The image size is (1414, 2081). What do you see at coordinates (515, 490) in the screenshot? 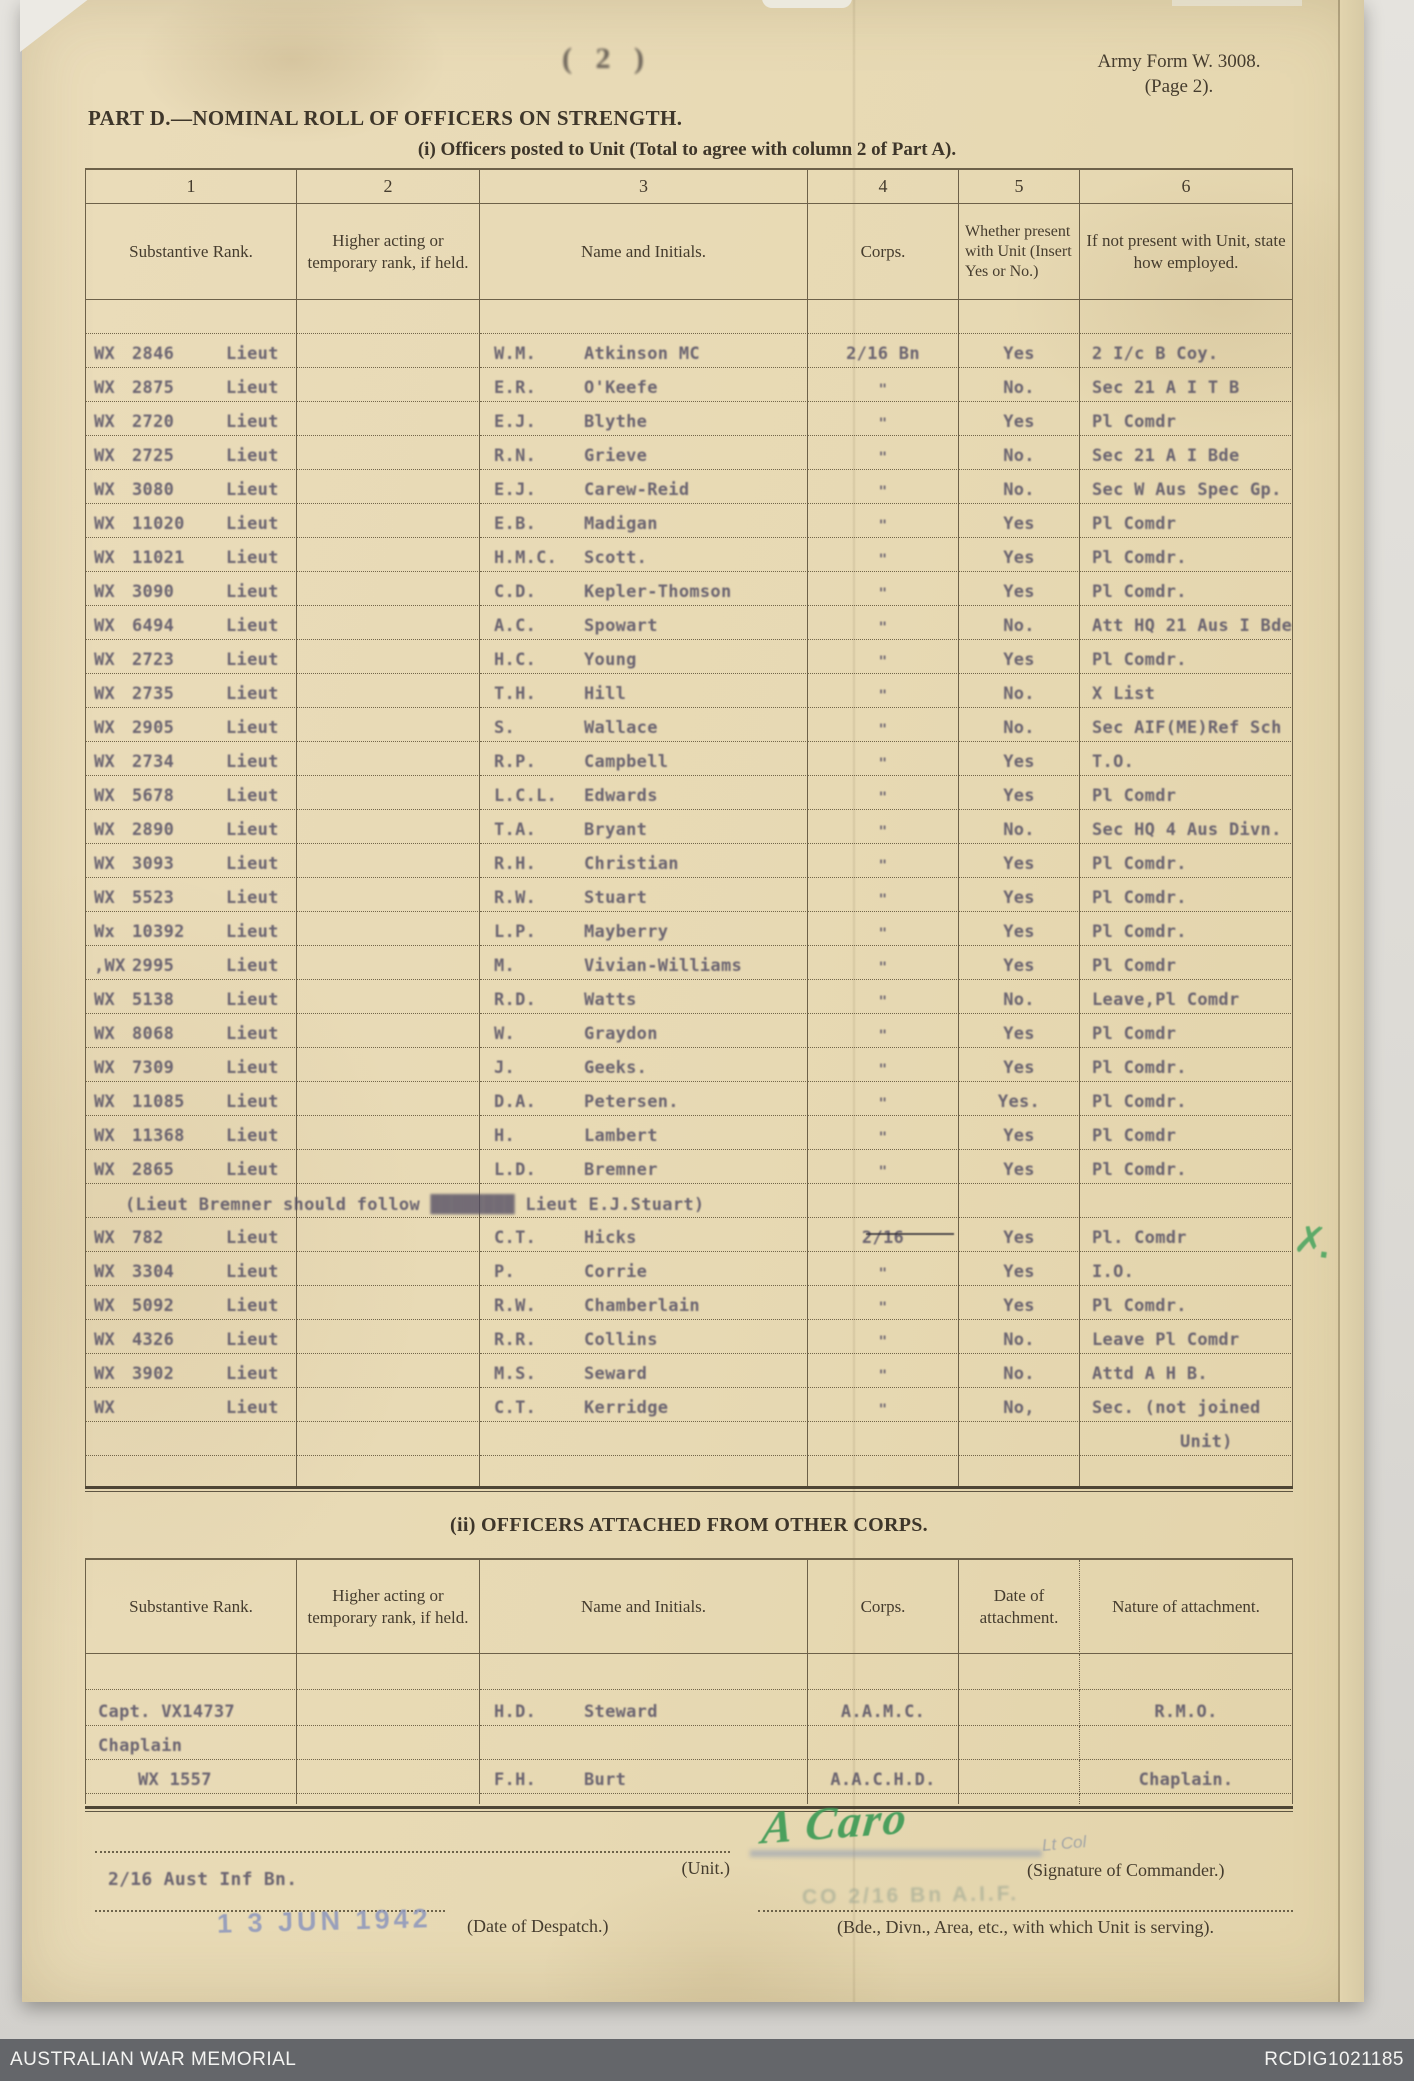
I see `initials-text: E.J.` at bounding box center [515, 490].